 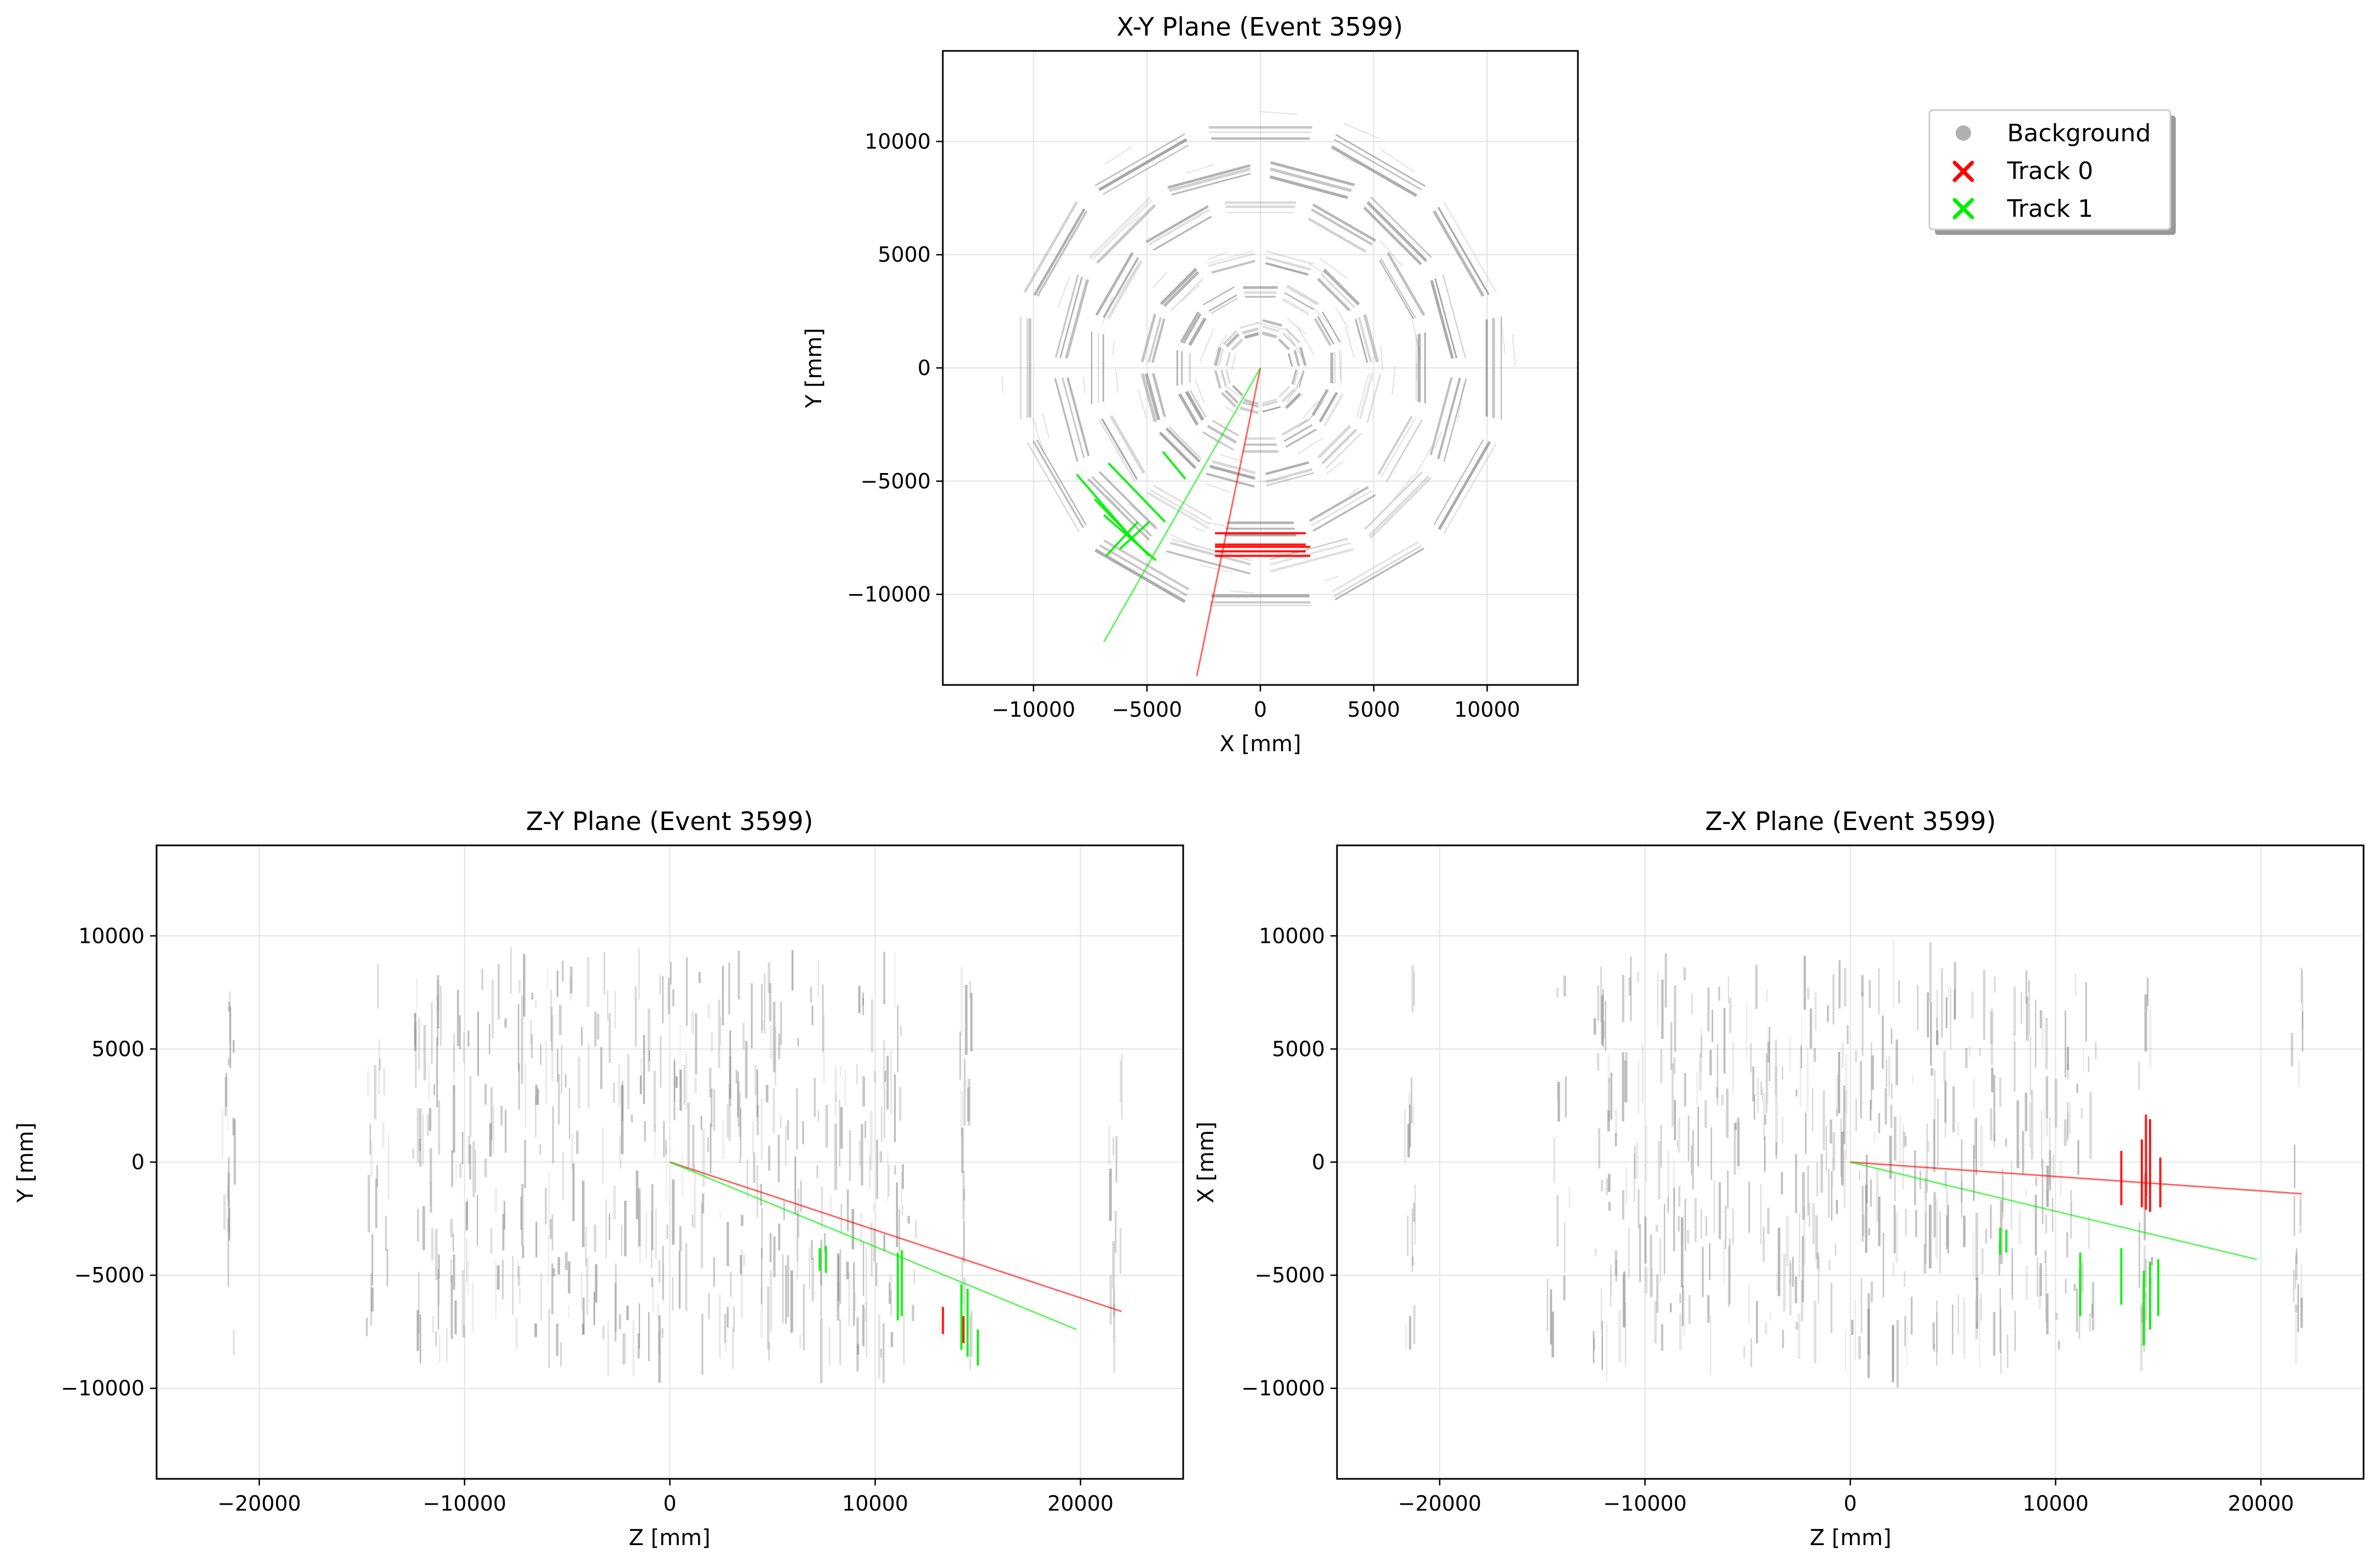 I want to click on zy-x-tick-label: 20000, so click(x=1080, y=1503).